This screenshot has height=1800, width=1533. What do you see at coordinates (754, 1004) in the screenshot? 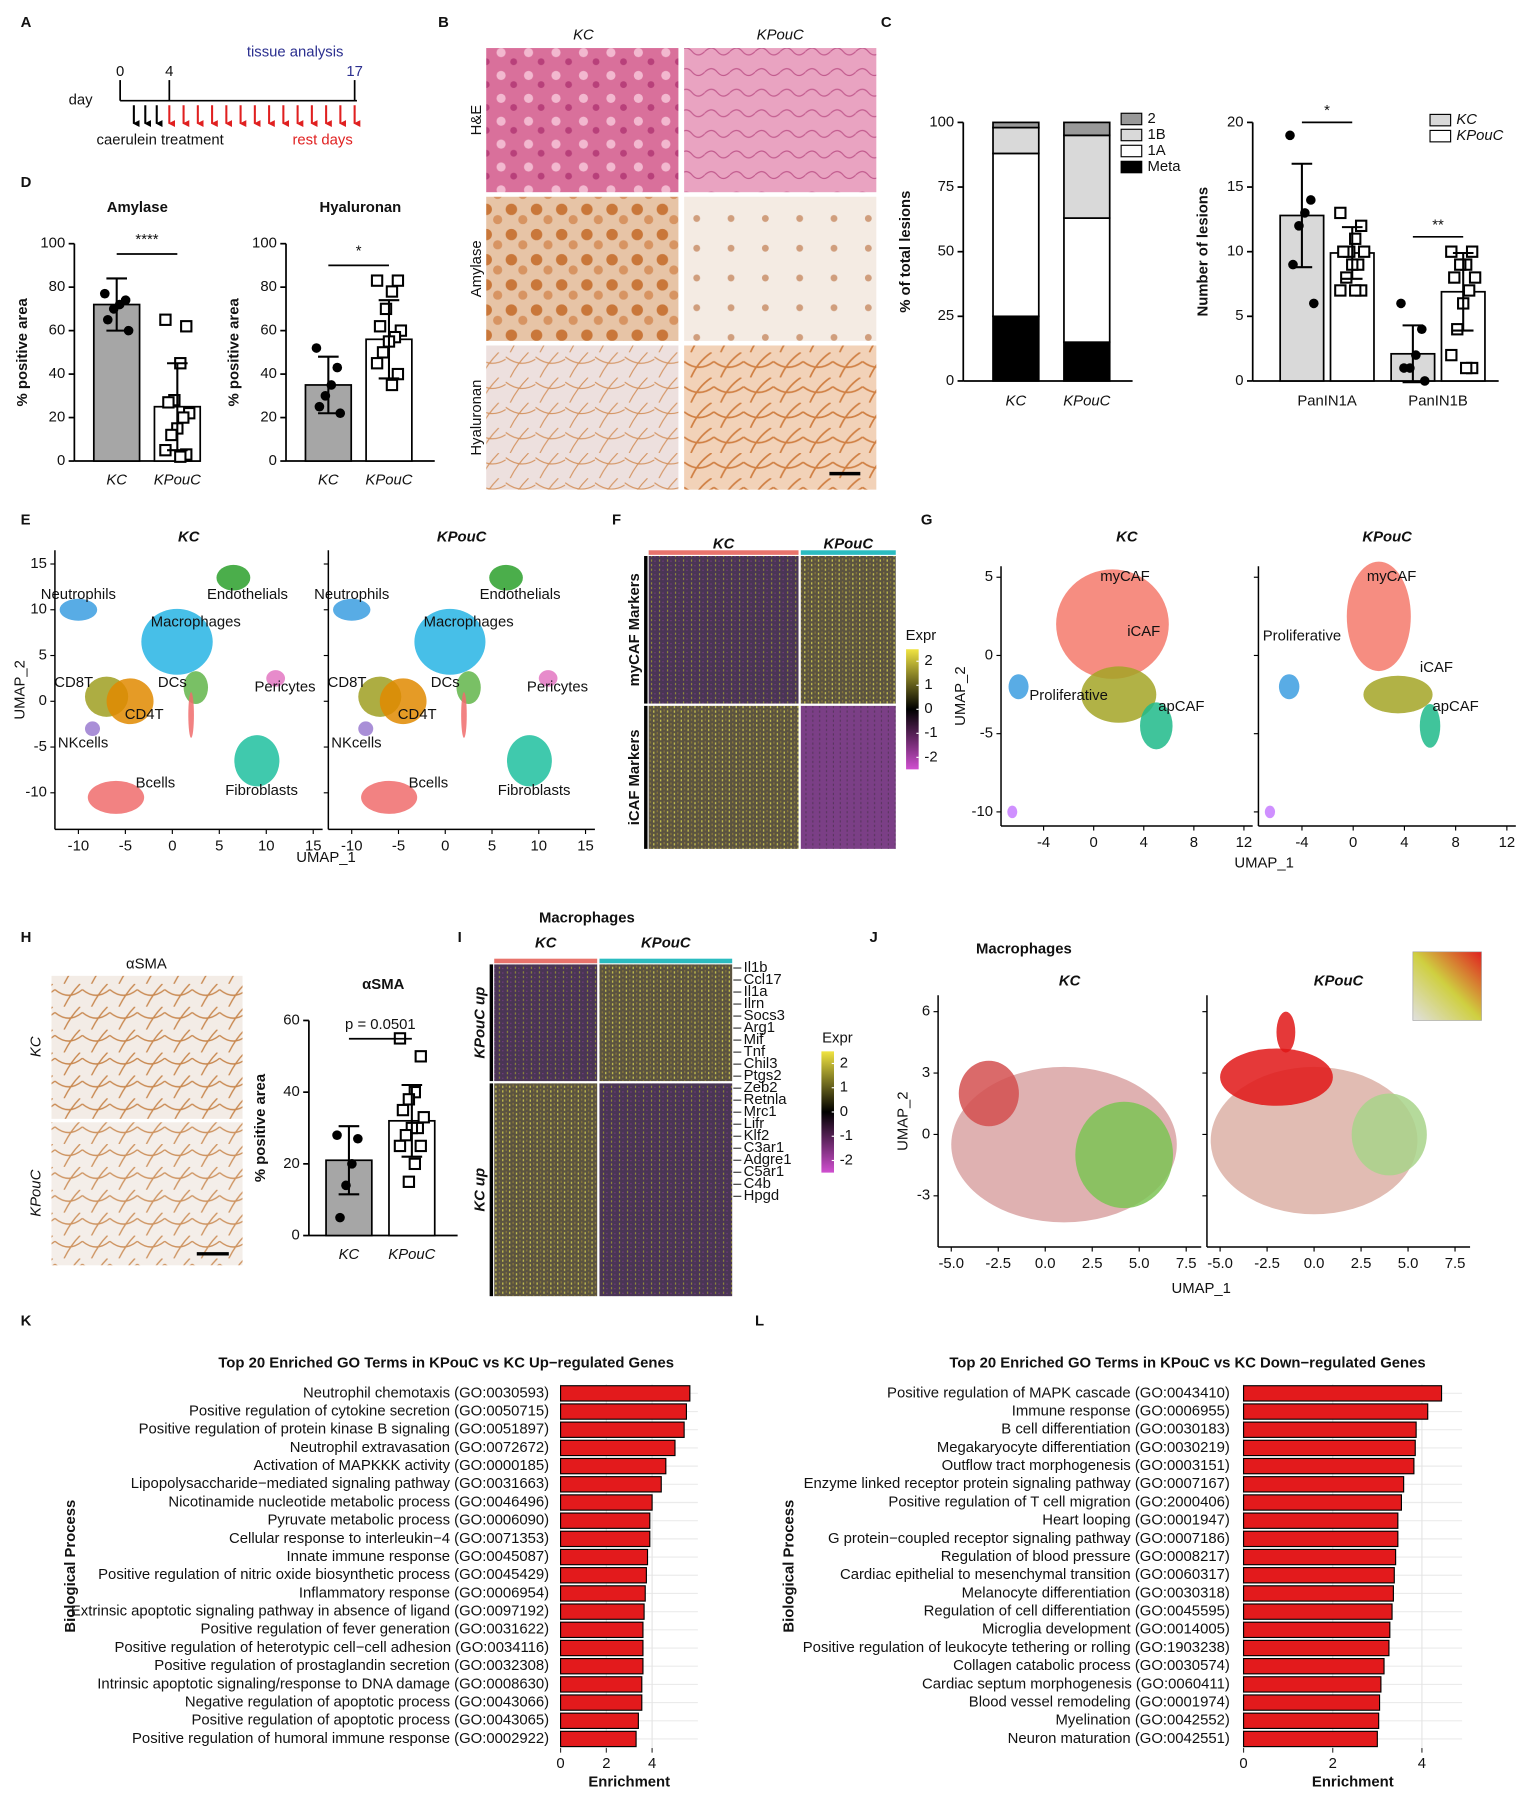
I see `gene-label: Ilrn` at bounding box center [754, 1004].